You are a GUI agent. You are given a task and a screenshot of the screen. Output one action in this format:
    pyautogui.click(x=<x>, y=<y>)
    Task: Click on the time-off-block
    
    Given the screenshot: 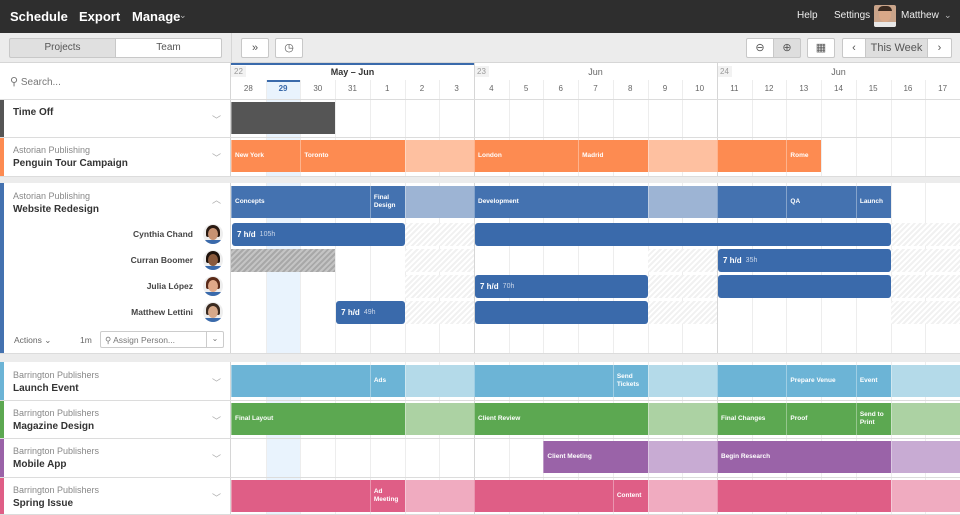 What is the action you would take?
    pyautogui.click(x=283, y=260)
    